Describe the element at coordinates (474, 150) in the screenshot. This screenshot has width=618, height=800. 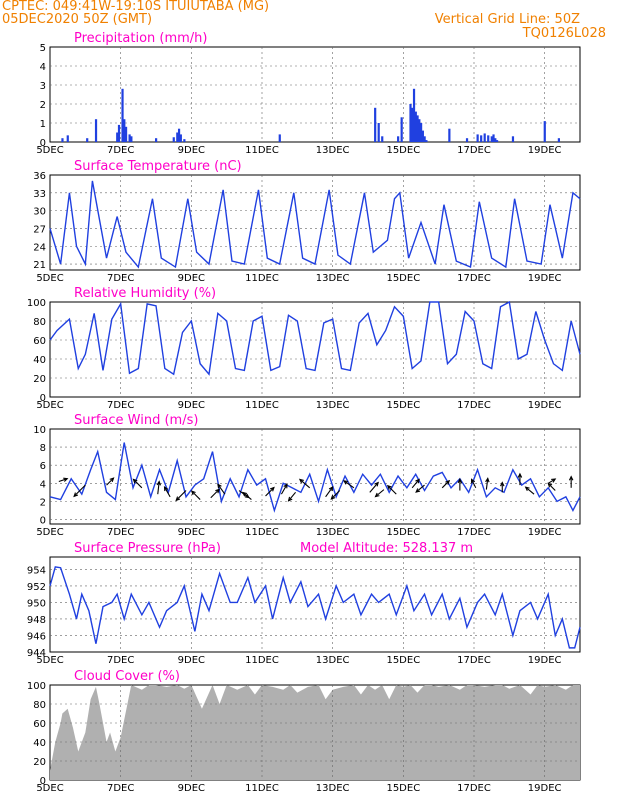
I see `precipitation-xtick-label: 17DEC` at that location.